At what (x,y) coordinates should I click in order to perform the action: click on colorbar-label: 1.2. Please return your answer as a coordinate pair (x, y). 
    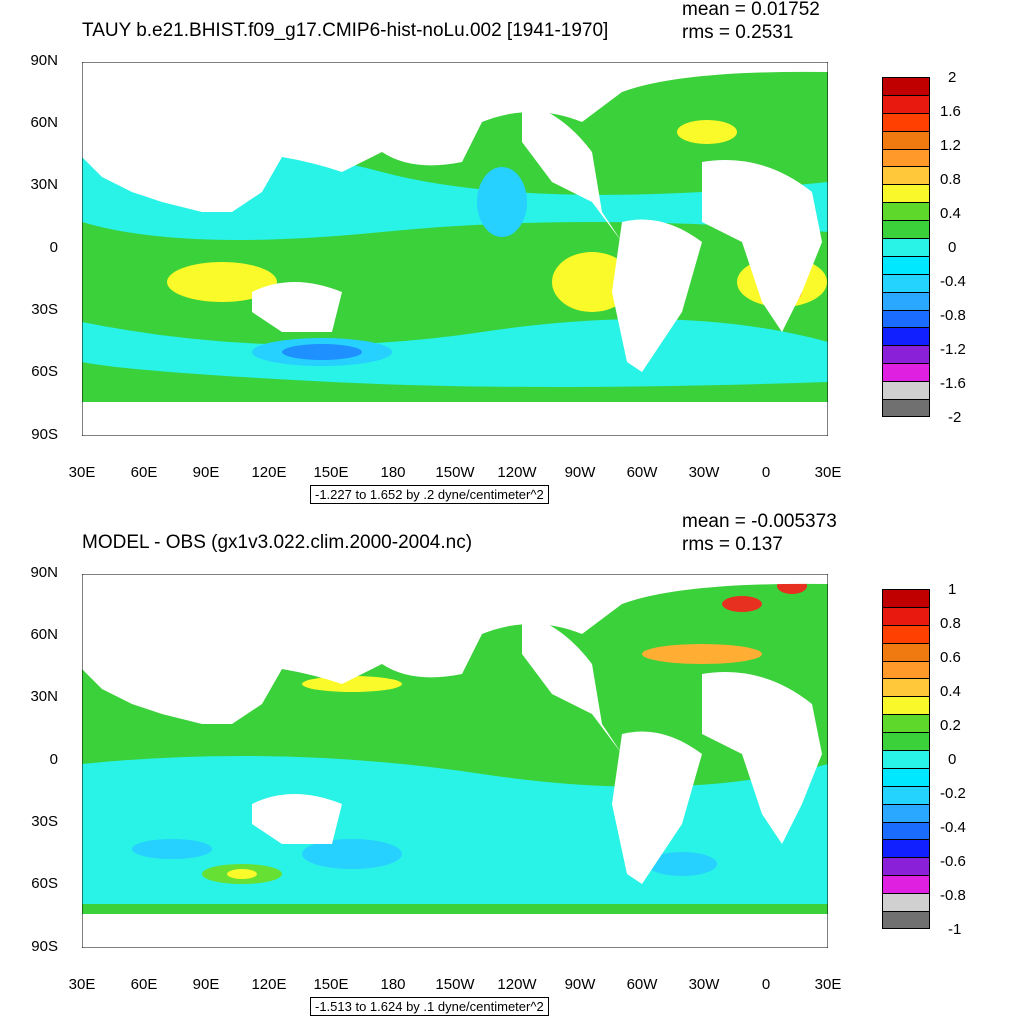
    Looking at the image, I should click on (950, 145).